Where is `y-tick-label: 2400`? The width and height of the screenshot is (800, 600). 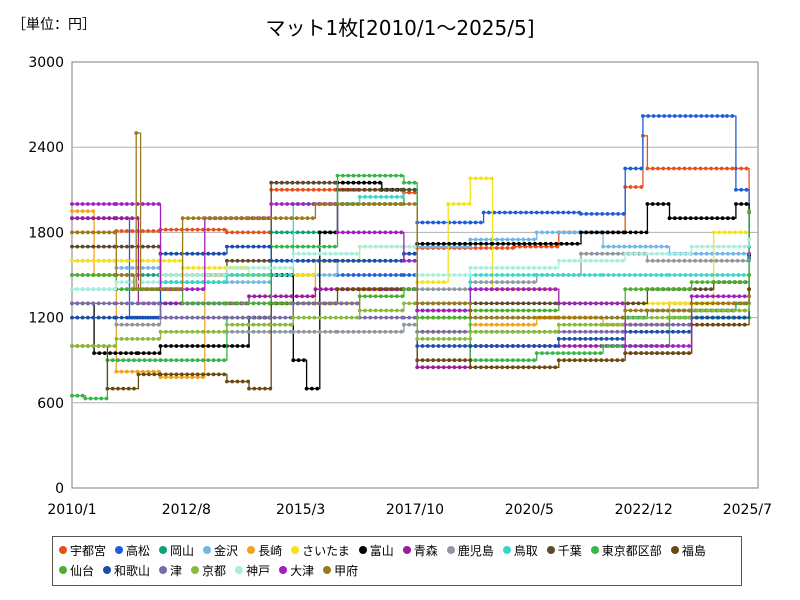 y-tick-label: 2400 is located at coordinates (46, 148).